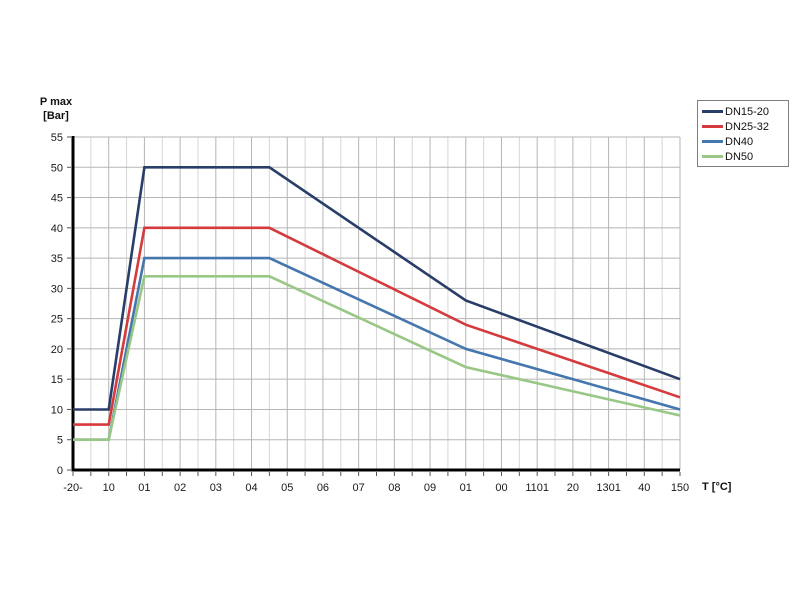 This screenshot has width=800, height=600. Describe the element at coordinates (680, 488) in the screenshot. I see `x-tick-label: 150` at that location.